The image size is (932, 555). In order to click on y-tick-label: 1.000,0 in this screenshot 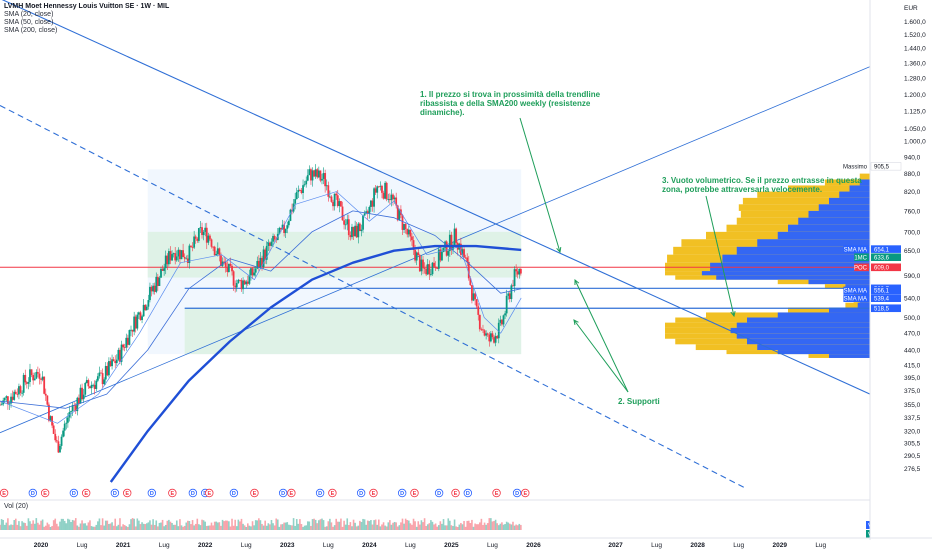, I will do `click(915, 142)`.